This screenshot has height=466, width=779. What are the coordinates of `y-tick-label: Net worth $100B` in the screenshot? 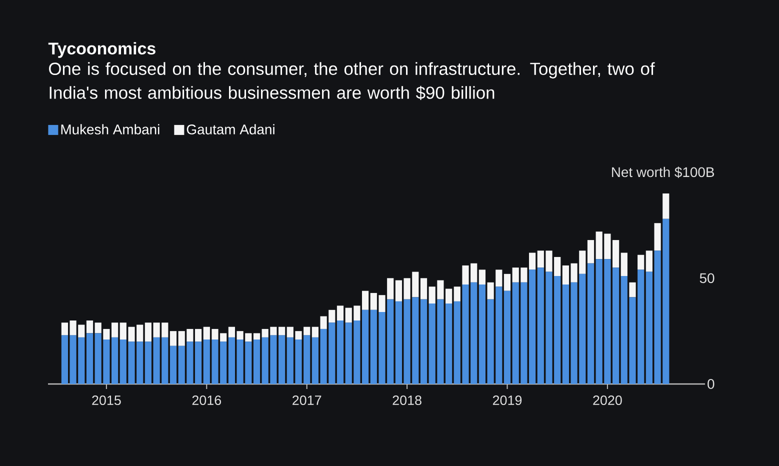 It's located at (663, 172).